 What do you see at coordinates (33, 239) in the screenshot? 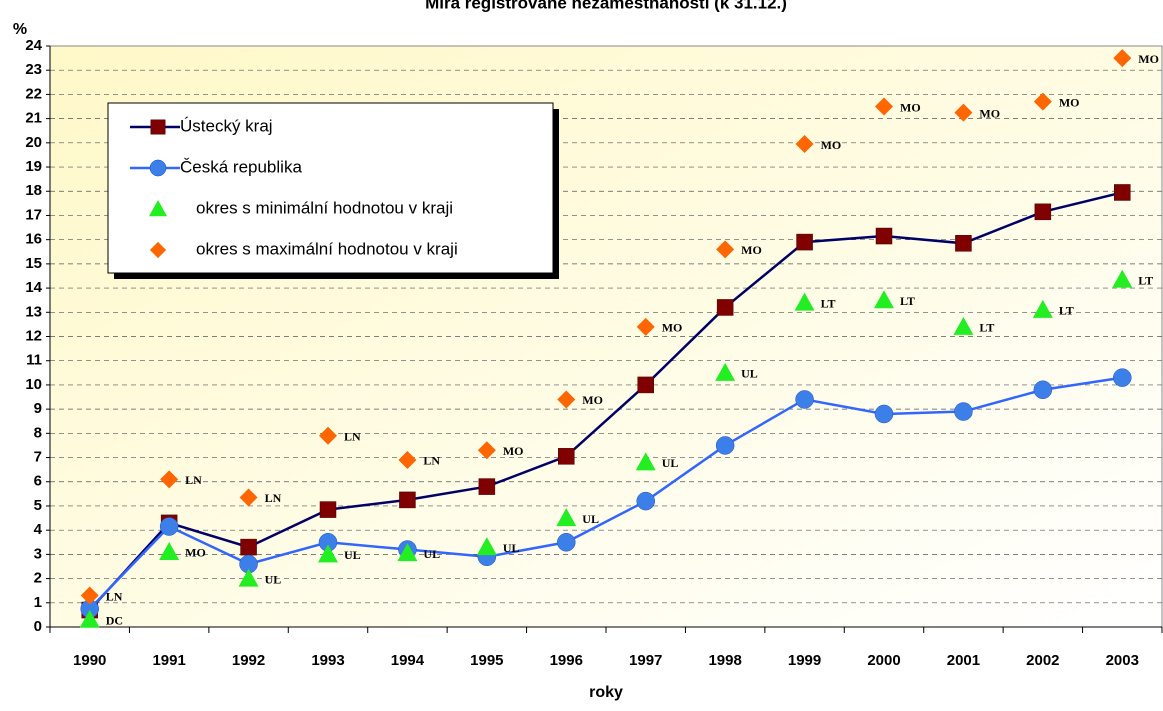
I see `y-tick-label: 16` at bounding box center [33, 239].